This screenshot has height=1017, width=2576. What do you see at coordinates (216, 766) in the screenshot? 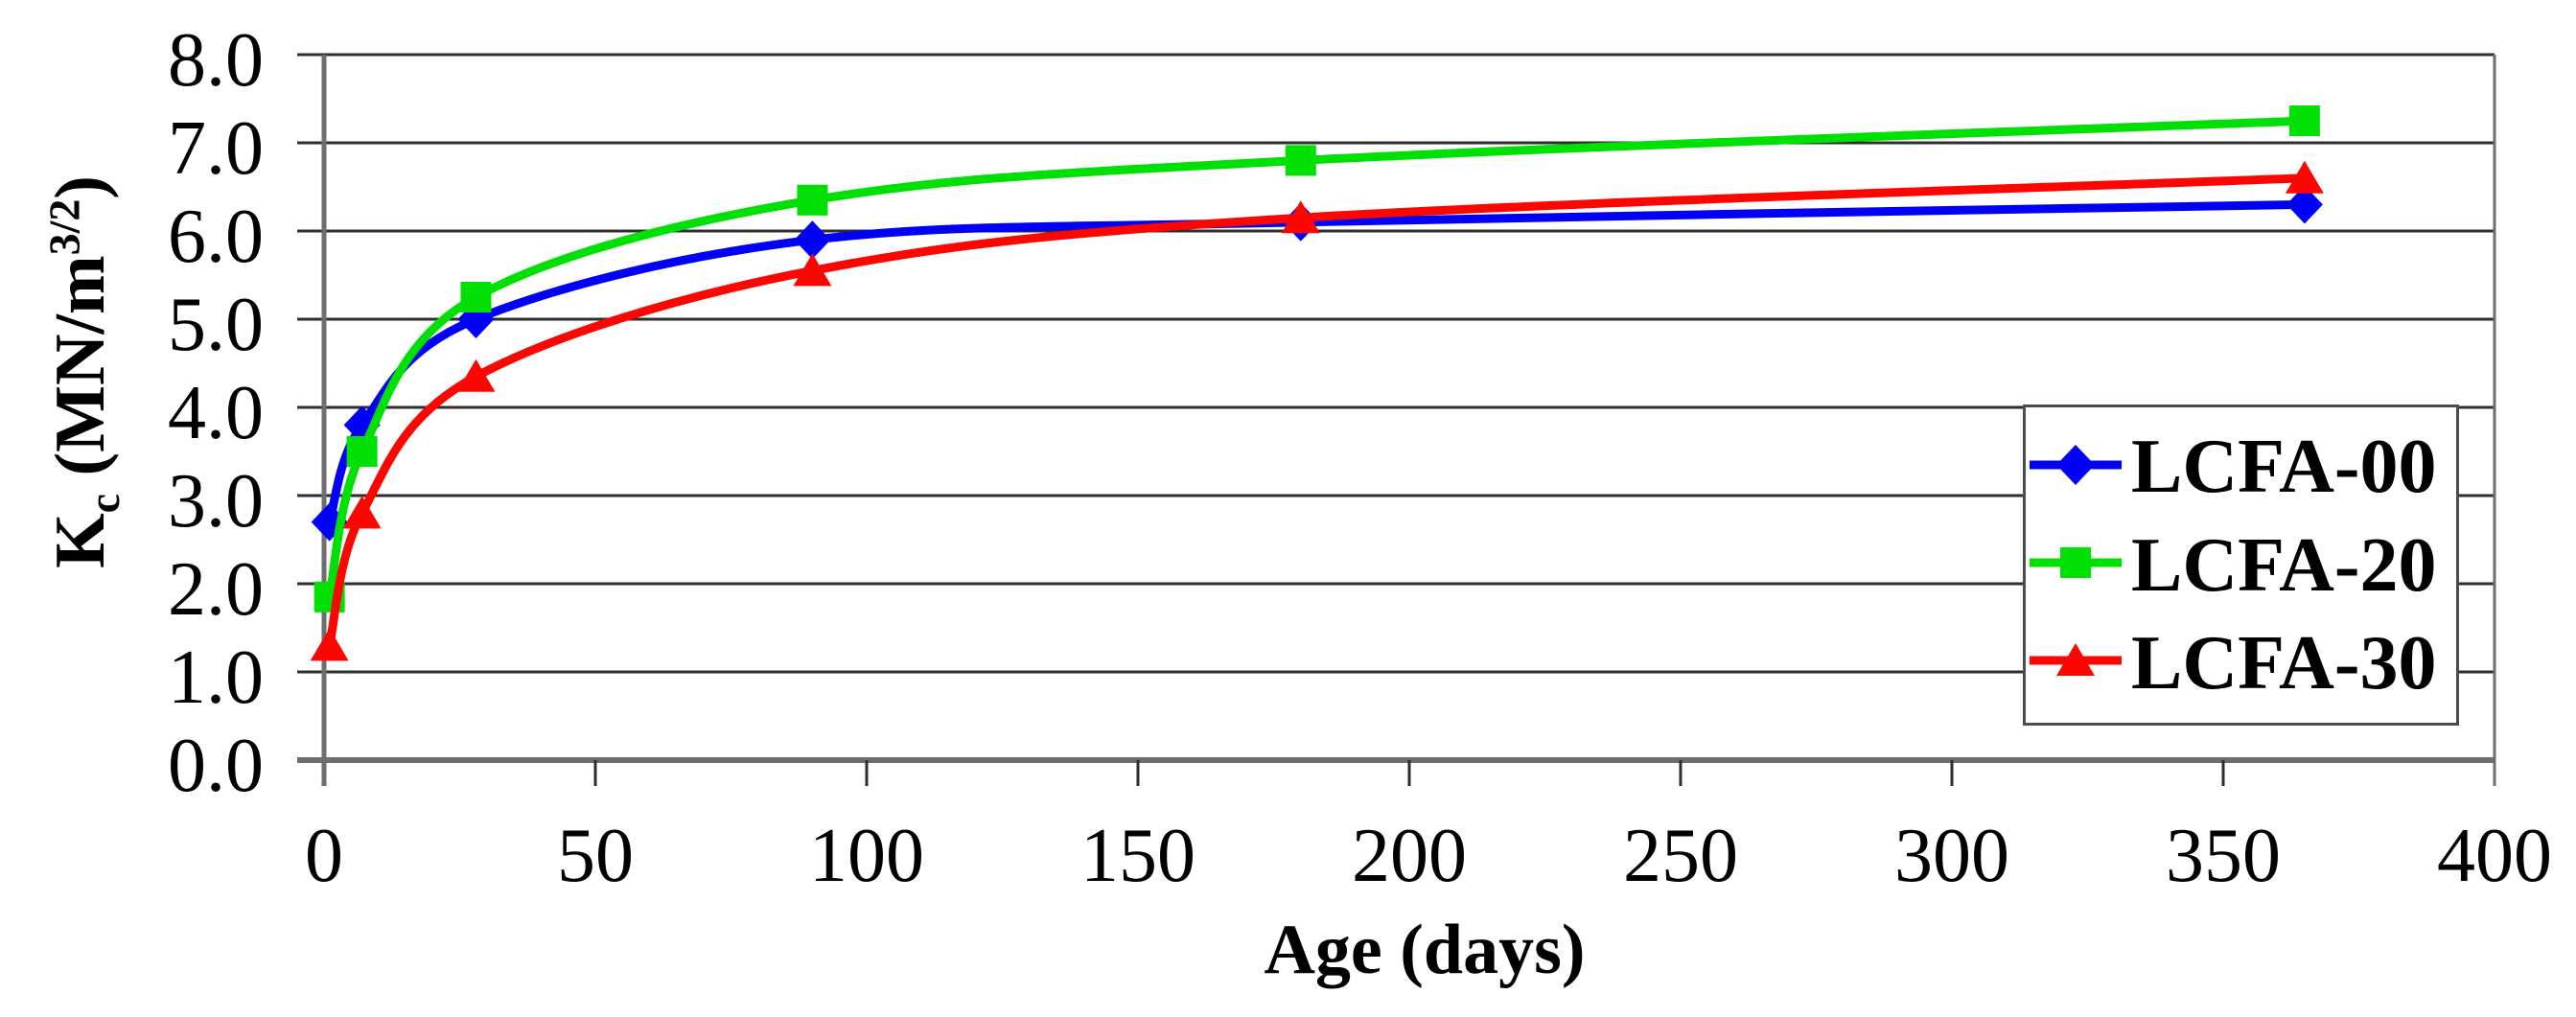
I see `y-tick-label: 0.0` at bounding box center [216, 766].